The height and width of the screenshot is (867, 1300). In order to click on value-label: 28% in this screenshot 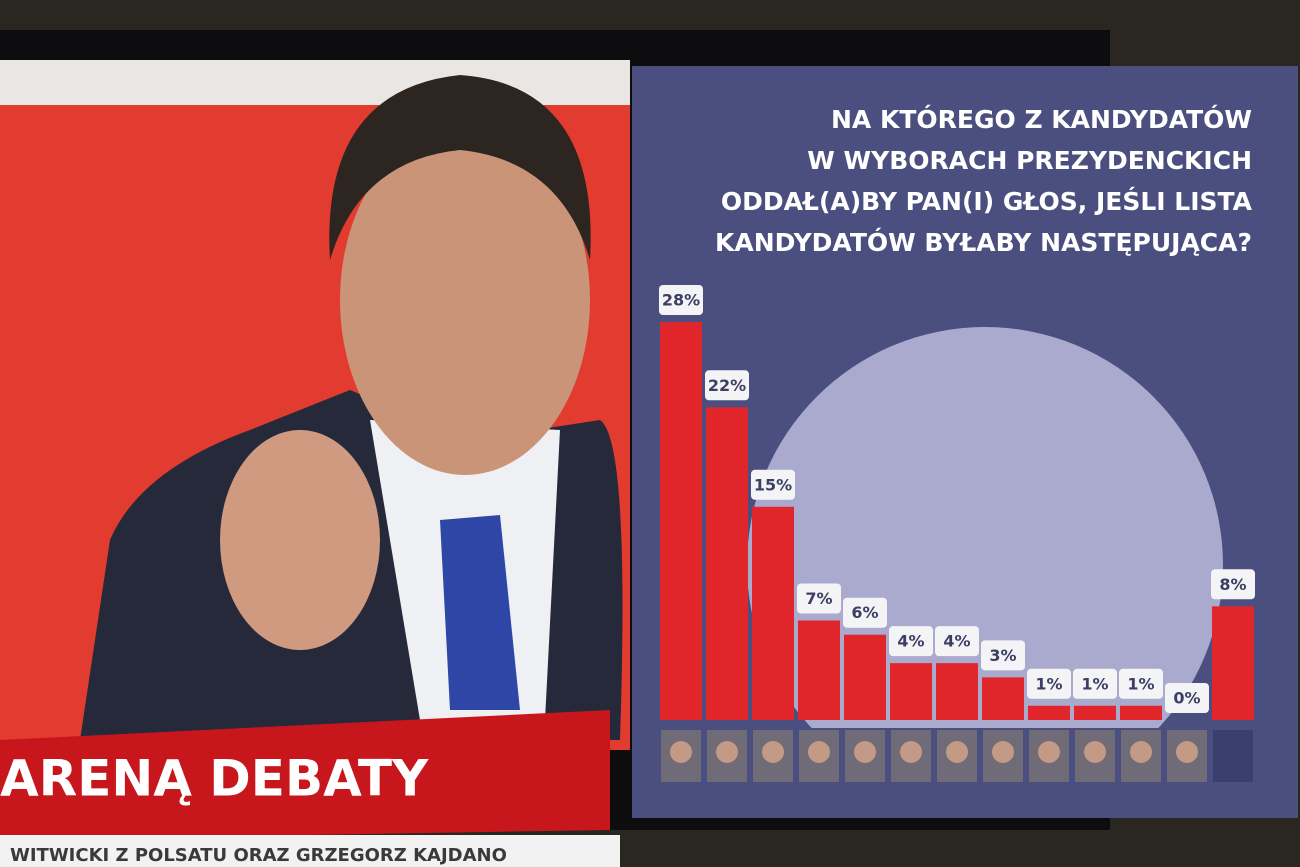, I will do `click(681, 300)`.